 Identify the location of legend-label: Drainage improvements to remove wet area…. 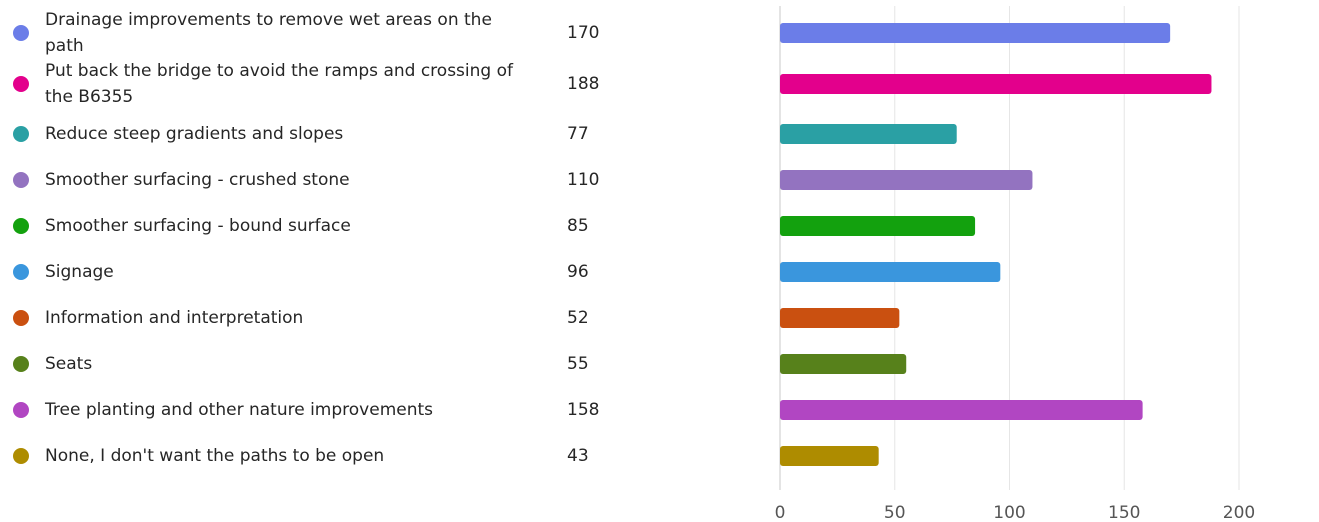
(268, 33).